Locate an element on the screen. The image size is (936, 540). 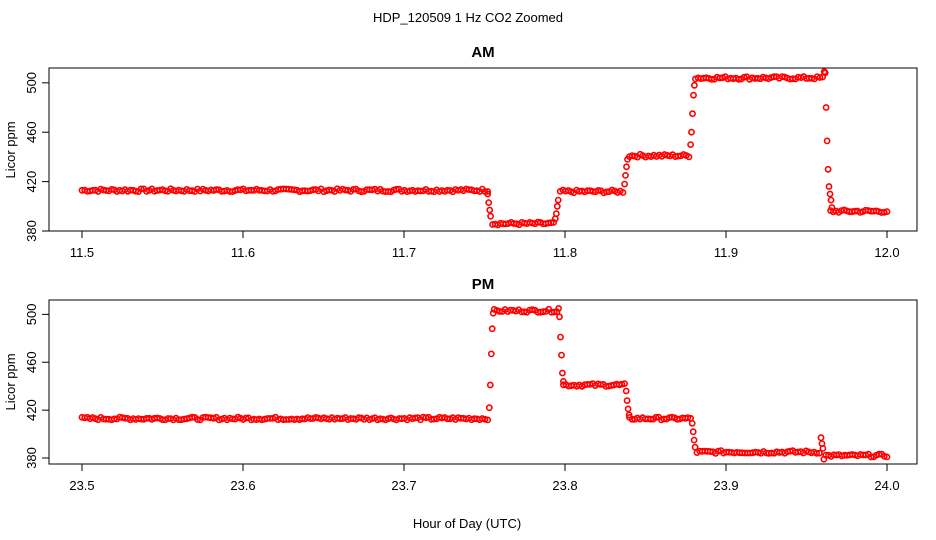
am-x-tick-label: 11.8 is located at coordinates (565, 252).